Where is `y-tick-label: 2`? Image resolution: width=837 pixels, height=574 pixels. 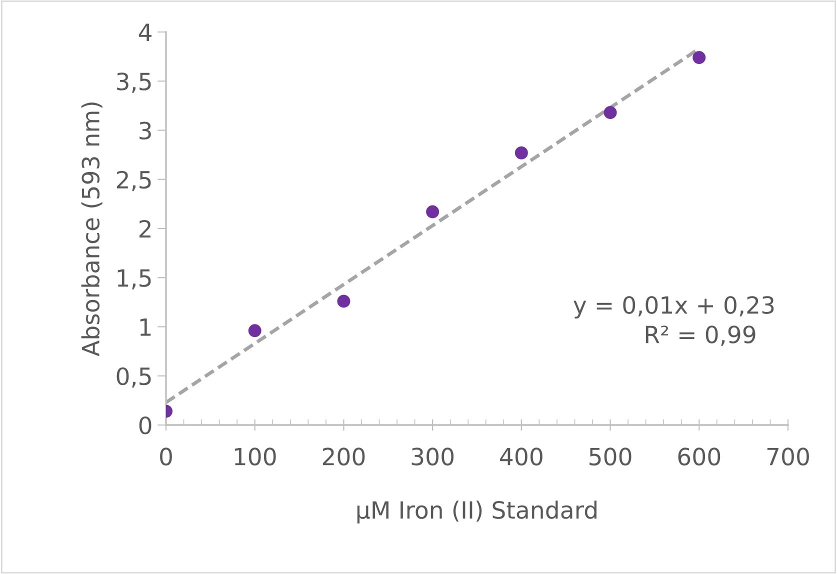
y-tick-label: 2 is located at coordinates (145, 229).